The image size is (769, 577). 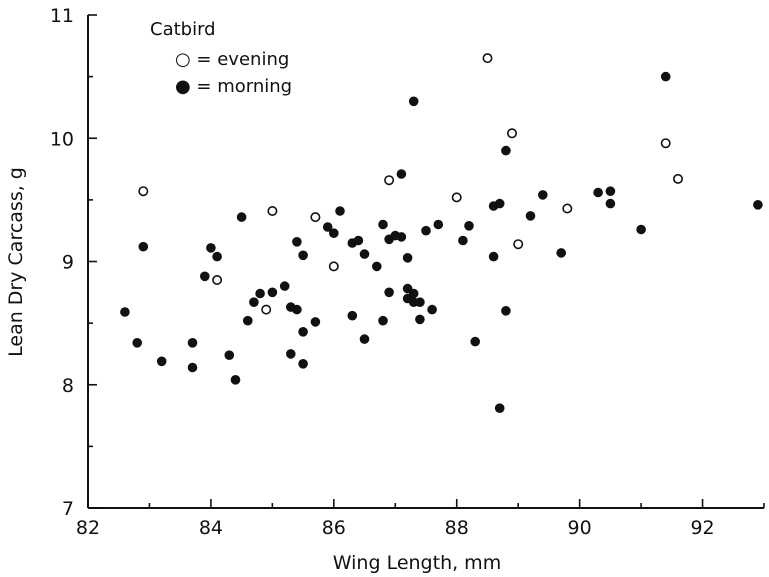 What do you see at coordinates (68, 509) in the screenshot?
I see `y-tick-label: 7` at bounding box center [68, 509].